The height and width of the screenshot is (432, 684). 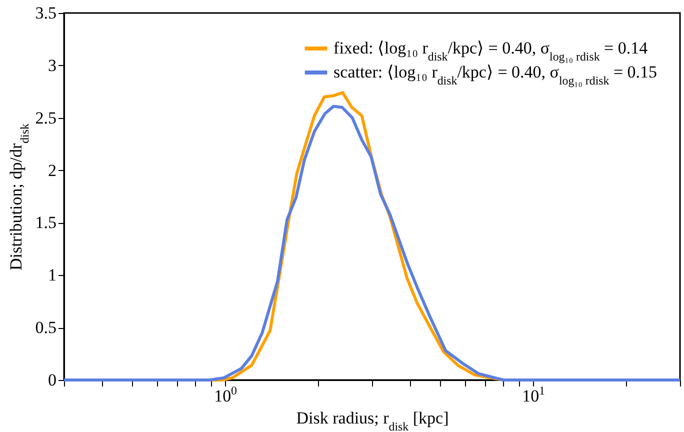 I want to click on y-tick-label: 2.5, so click(x=45, y=118).